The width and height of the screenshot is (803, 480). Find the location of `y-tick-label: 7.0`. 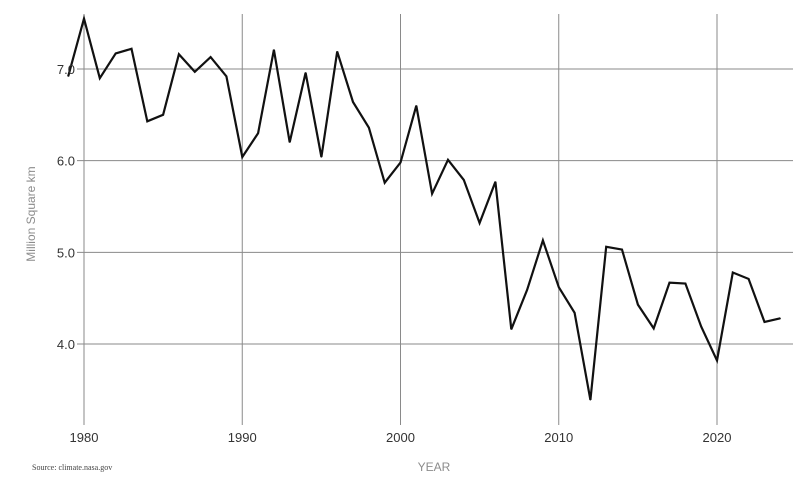

y-tick-label: 7.0 is located at coordinates (66, 69).